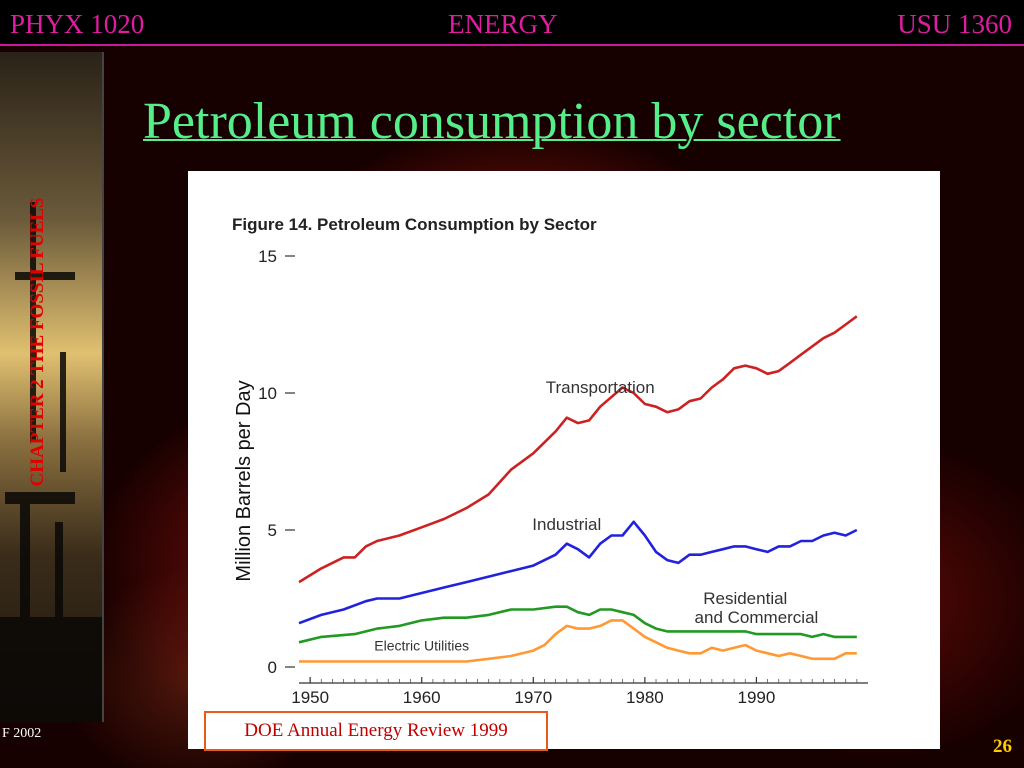 The width and height of the screenshot is (1024, 768). What do you see at coordinates (757, 697) in the screenshot?
I see `x-tick-label: 1990` at bounding box center [757, 697].